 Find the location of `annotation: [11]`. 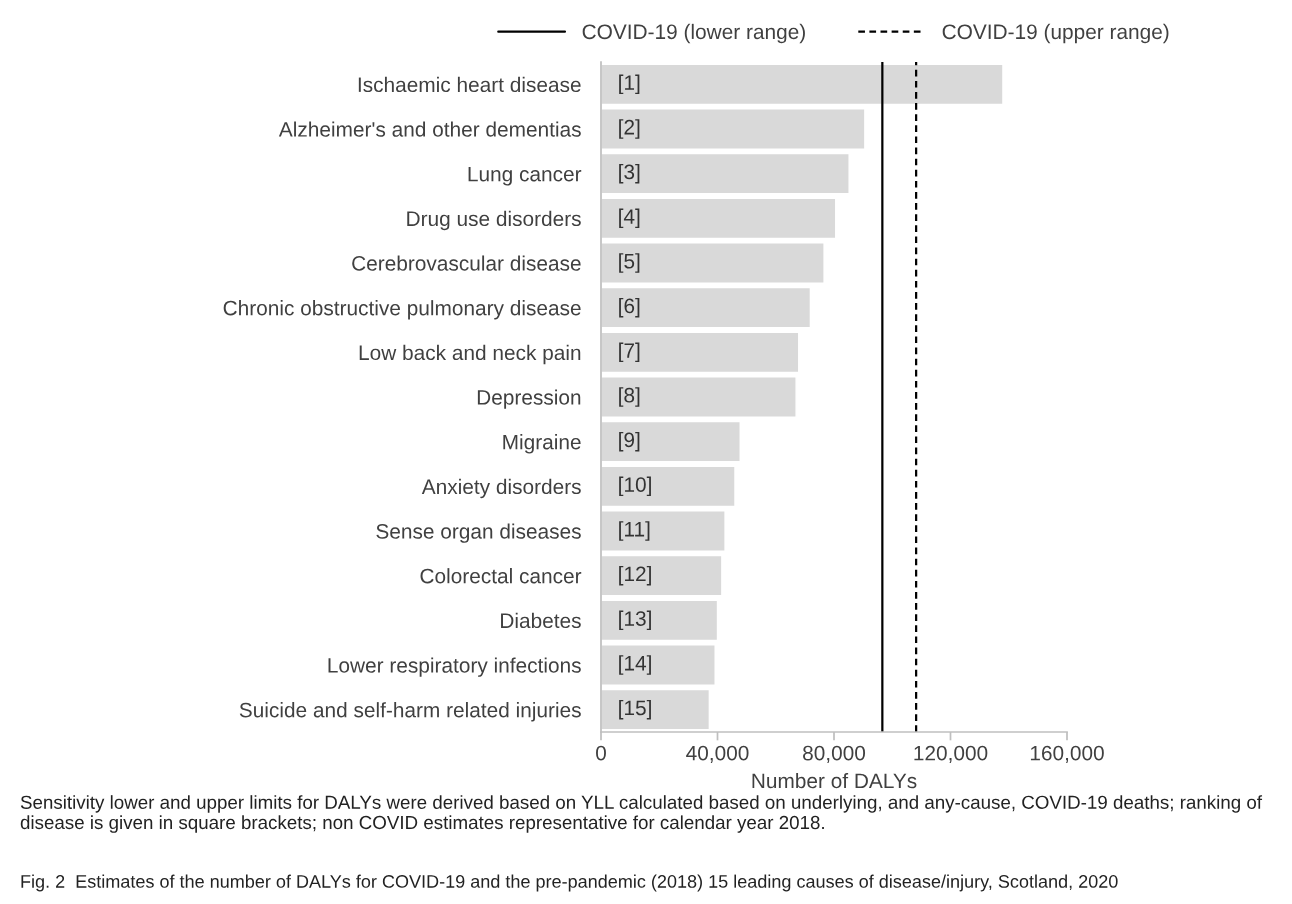

annotation: [11] is located at coordinates (634, 531).